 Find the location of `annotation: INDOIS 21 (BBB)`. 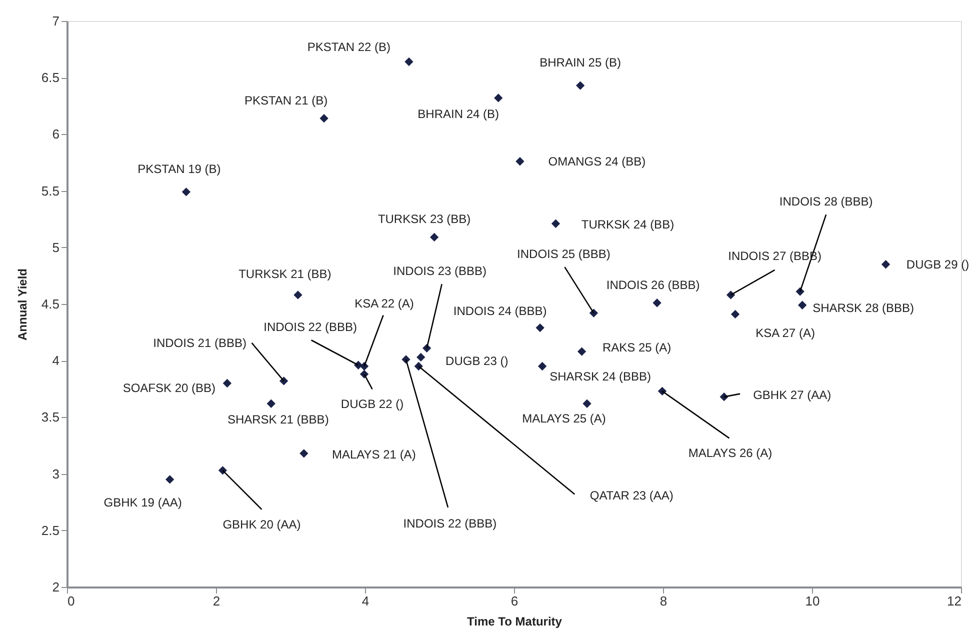

annotation: INDOIS 21 (BBB) is located at coordinates (199, 343).